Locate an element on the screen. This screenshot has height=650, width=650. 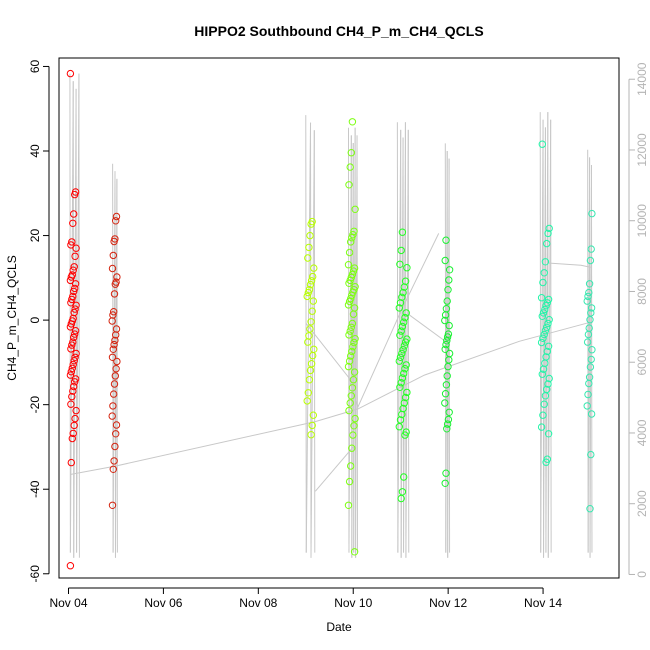
y-tick-label: 40 is located at coordinates (35, 151).